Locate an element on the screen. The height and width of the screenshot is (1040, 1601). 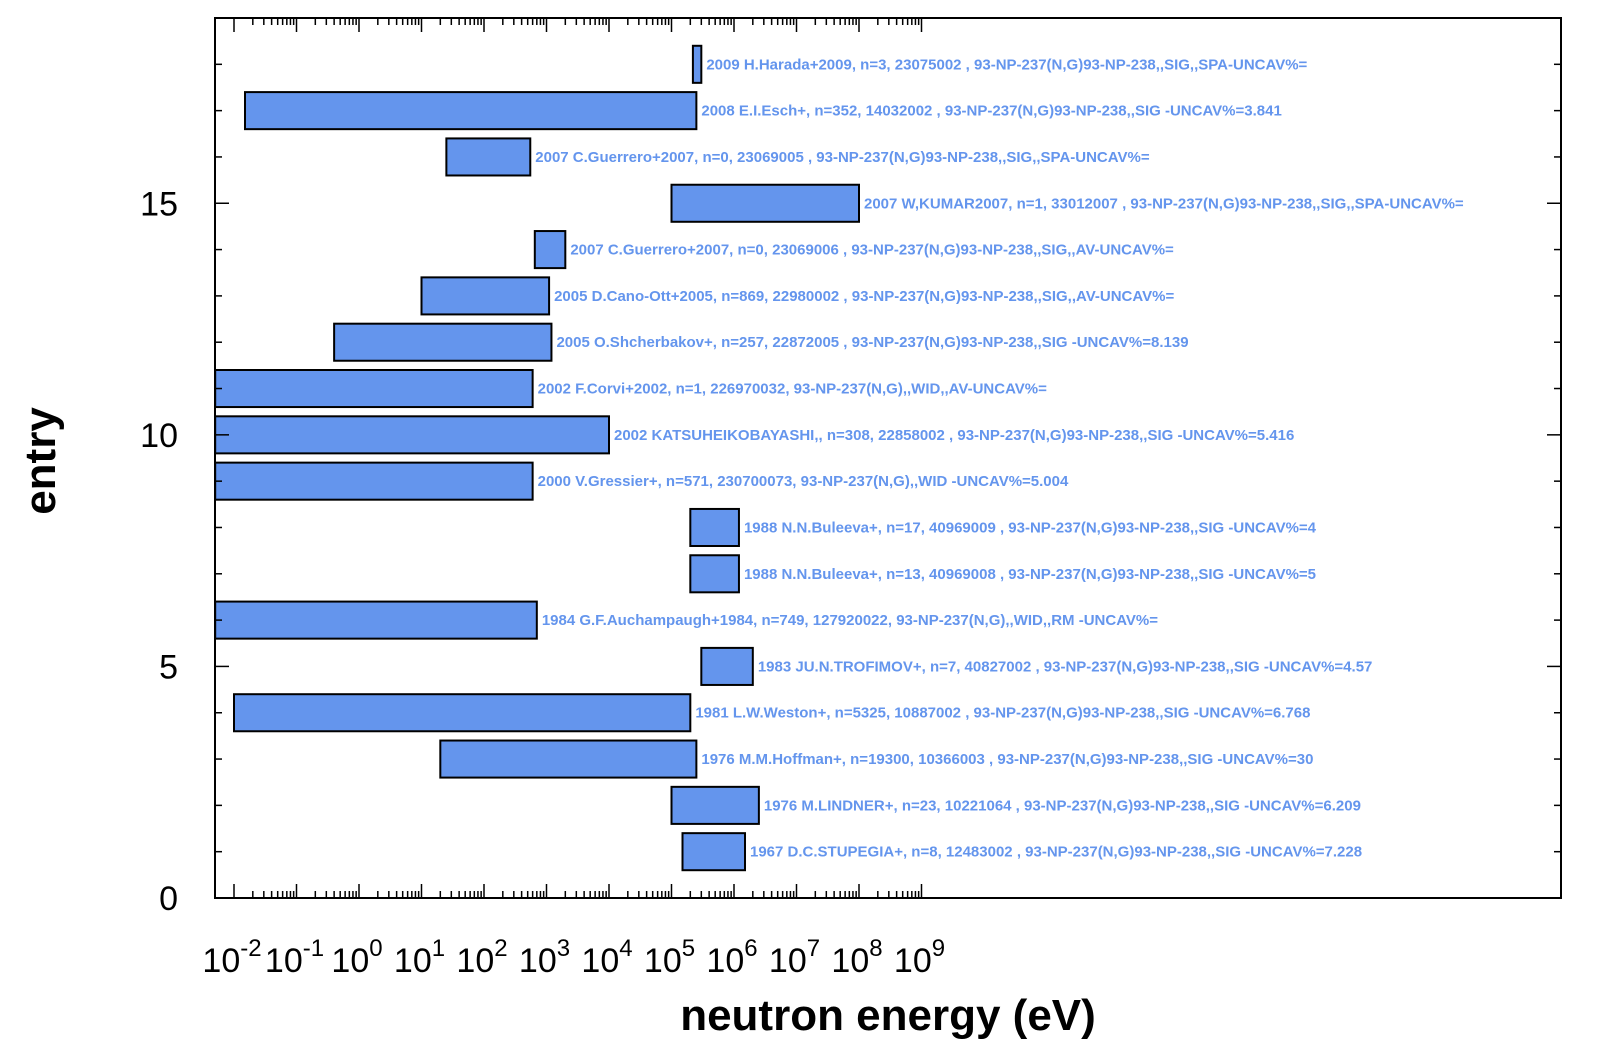
x-tick-label-1: 10⁻¹ is located at coordinates (294, 957).